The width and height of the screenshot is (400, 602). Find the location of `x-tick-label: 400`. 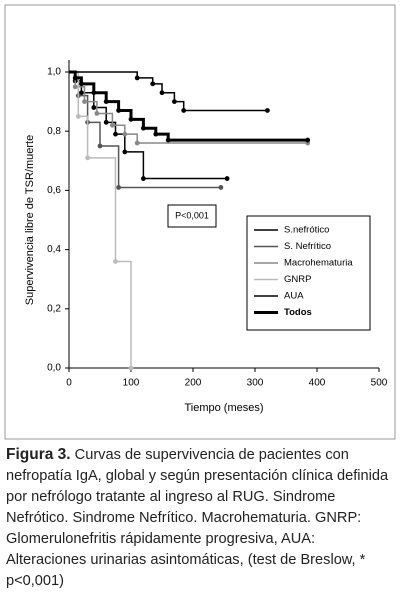

x-tick-label: 400 is located at coordinates (317, 383).